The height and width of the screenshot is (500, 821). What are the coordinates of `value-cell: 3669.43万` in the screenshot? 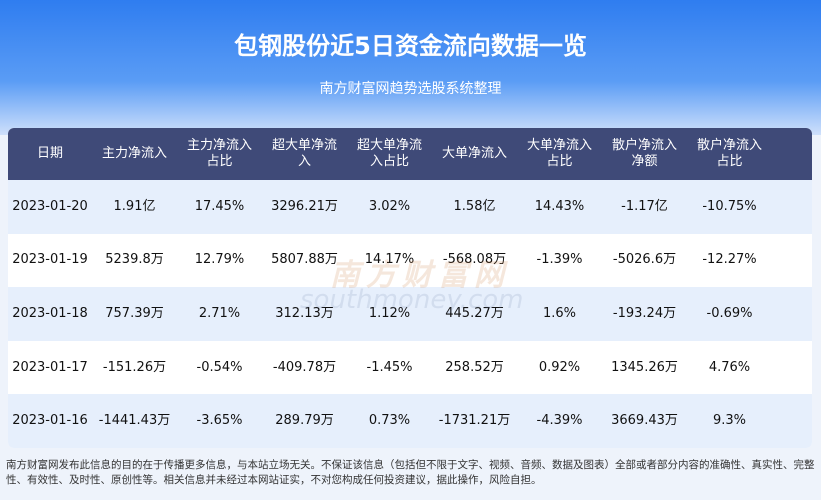 It's located at (644, 421).